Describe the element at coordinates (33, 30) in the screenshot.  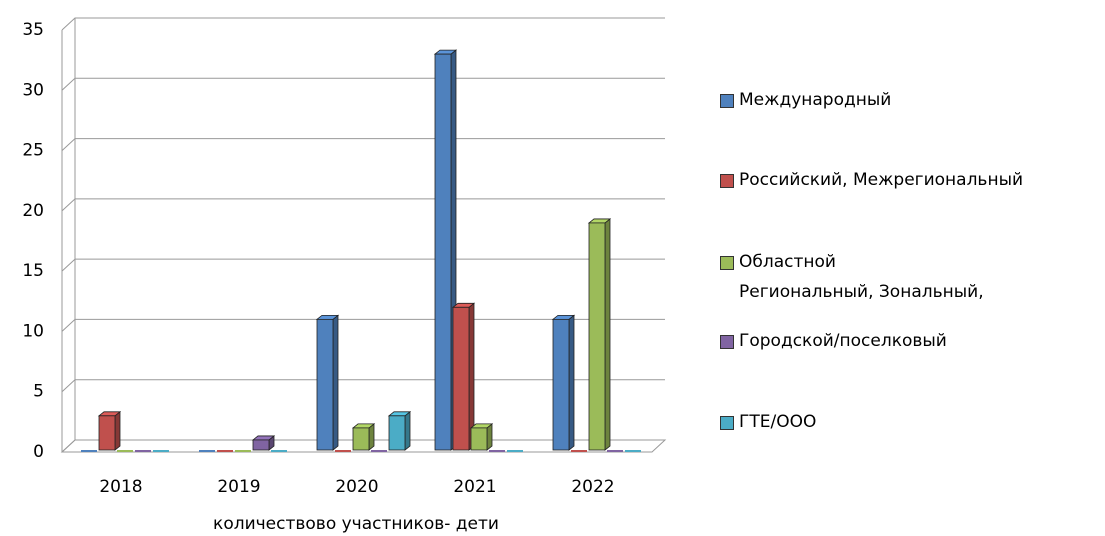
I see `y-tick-label: 35` at that location.